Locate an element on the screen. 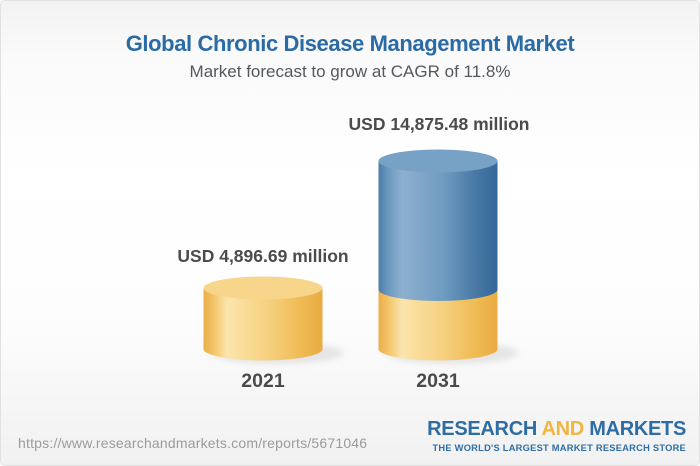 Image resolution: width=700 pixels, height=466 pixels. bar-2021-body is located at coordinates (263, 324).